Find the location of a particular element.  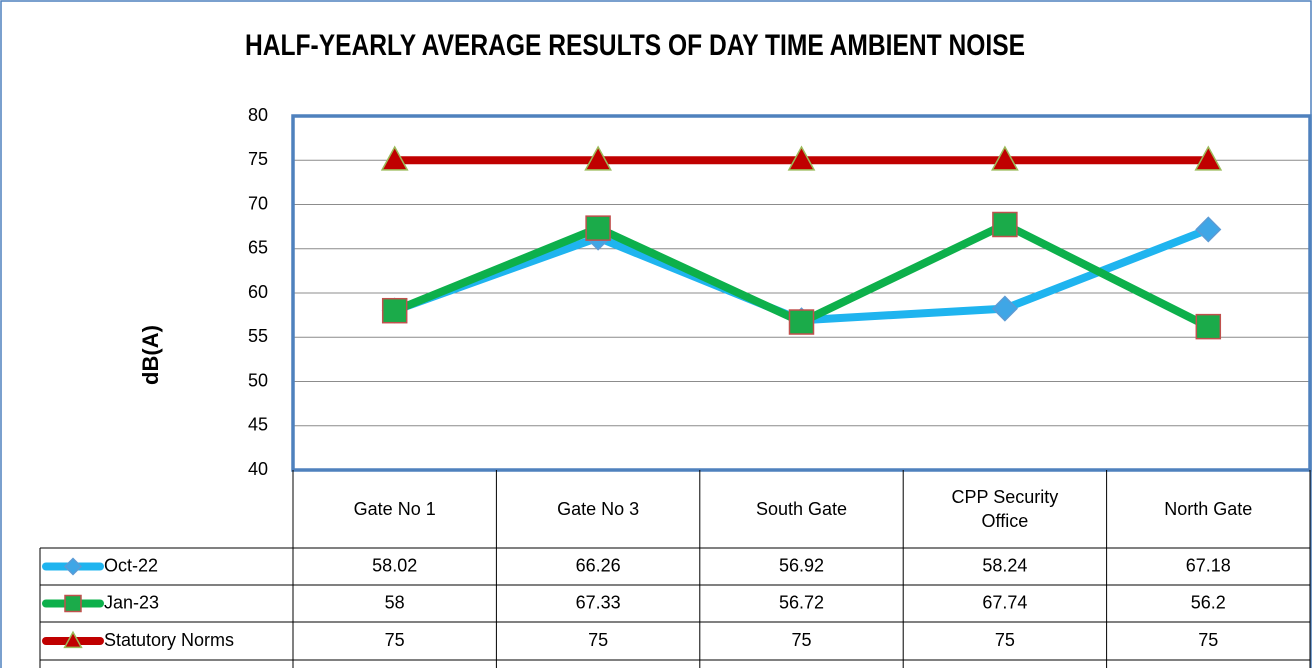

x-tick-label: Gate No 1 is located at coordinates (394, 509).